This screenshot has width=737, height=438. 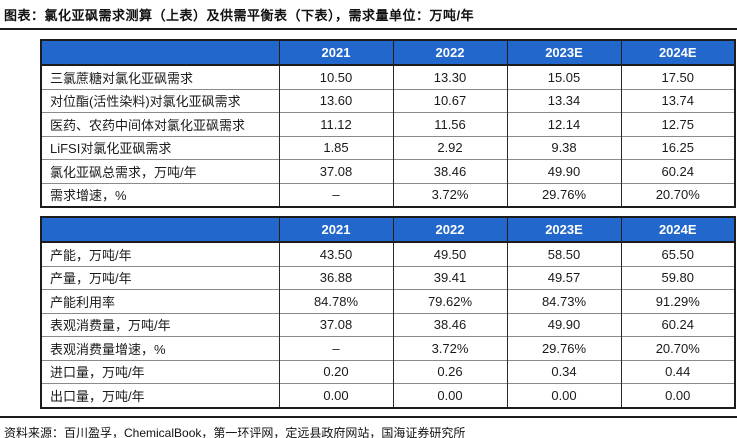 I want to click on table-row: 三氯蔗糖对氯化亚砜需求 10.50 13.30 15.05 17.50, so click(x=388, y=76).